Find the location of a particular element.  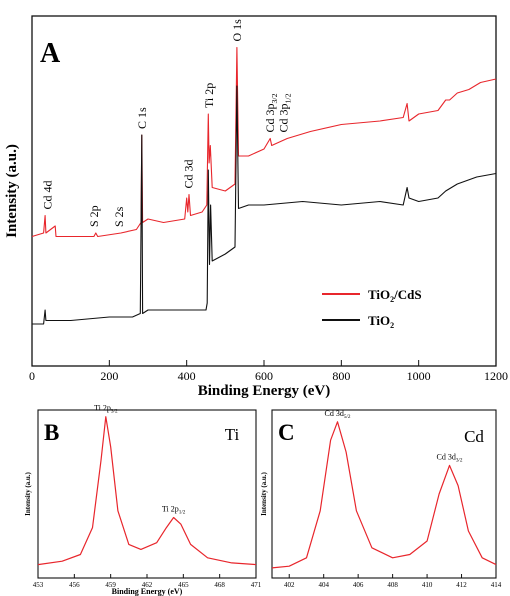

panel-a-xlabel: Binding Energy (eV) is located at coordinates (264, 391).